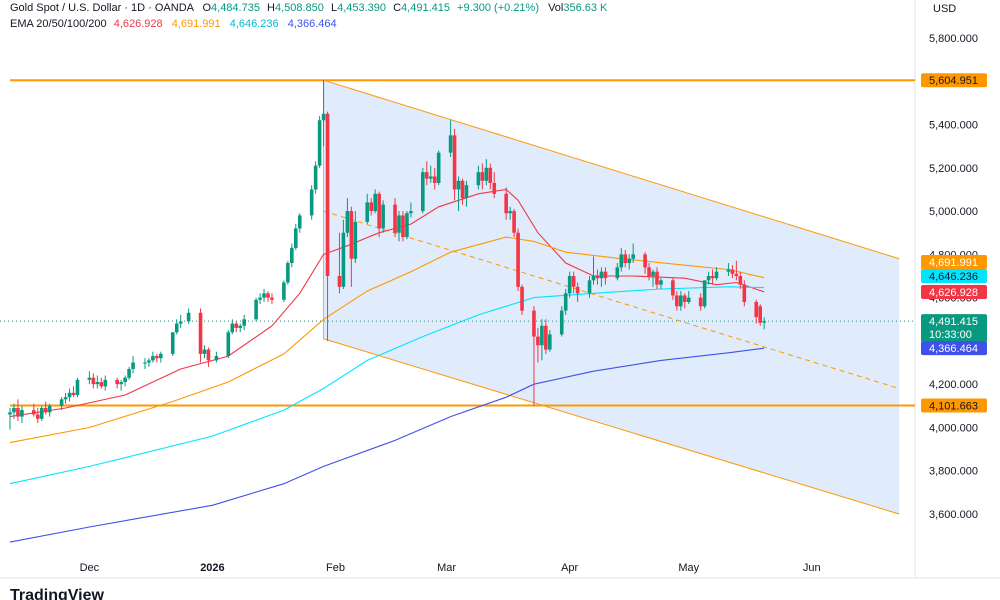 The width and height of the screenshot is (1000, 600). I want to click on ema-indicator-label: EMA 20/50/100/200, so click(58, 24).